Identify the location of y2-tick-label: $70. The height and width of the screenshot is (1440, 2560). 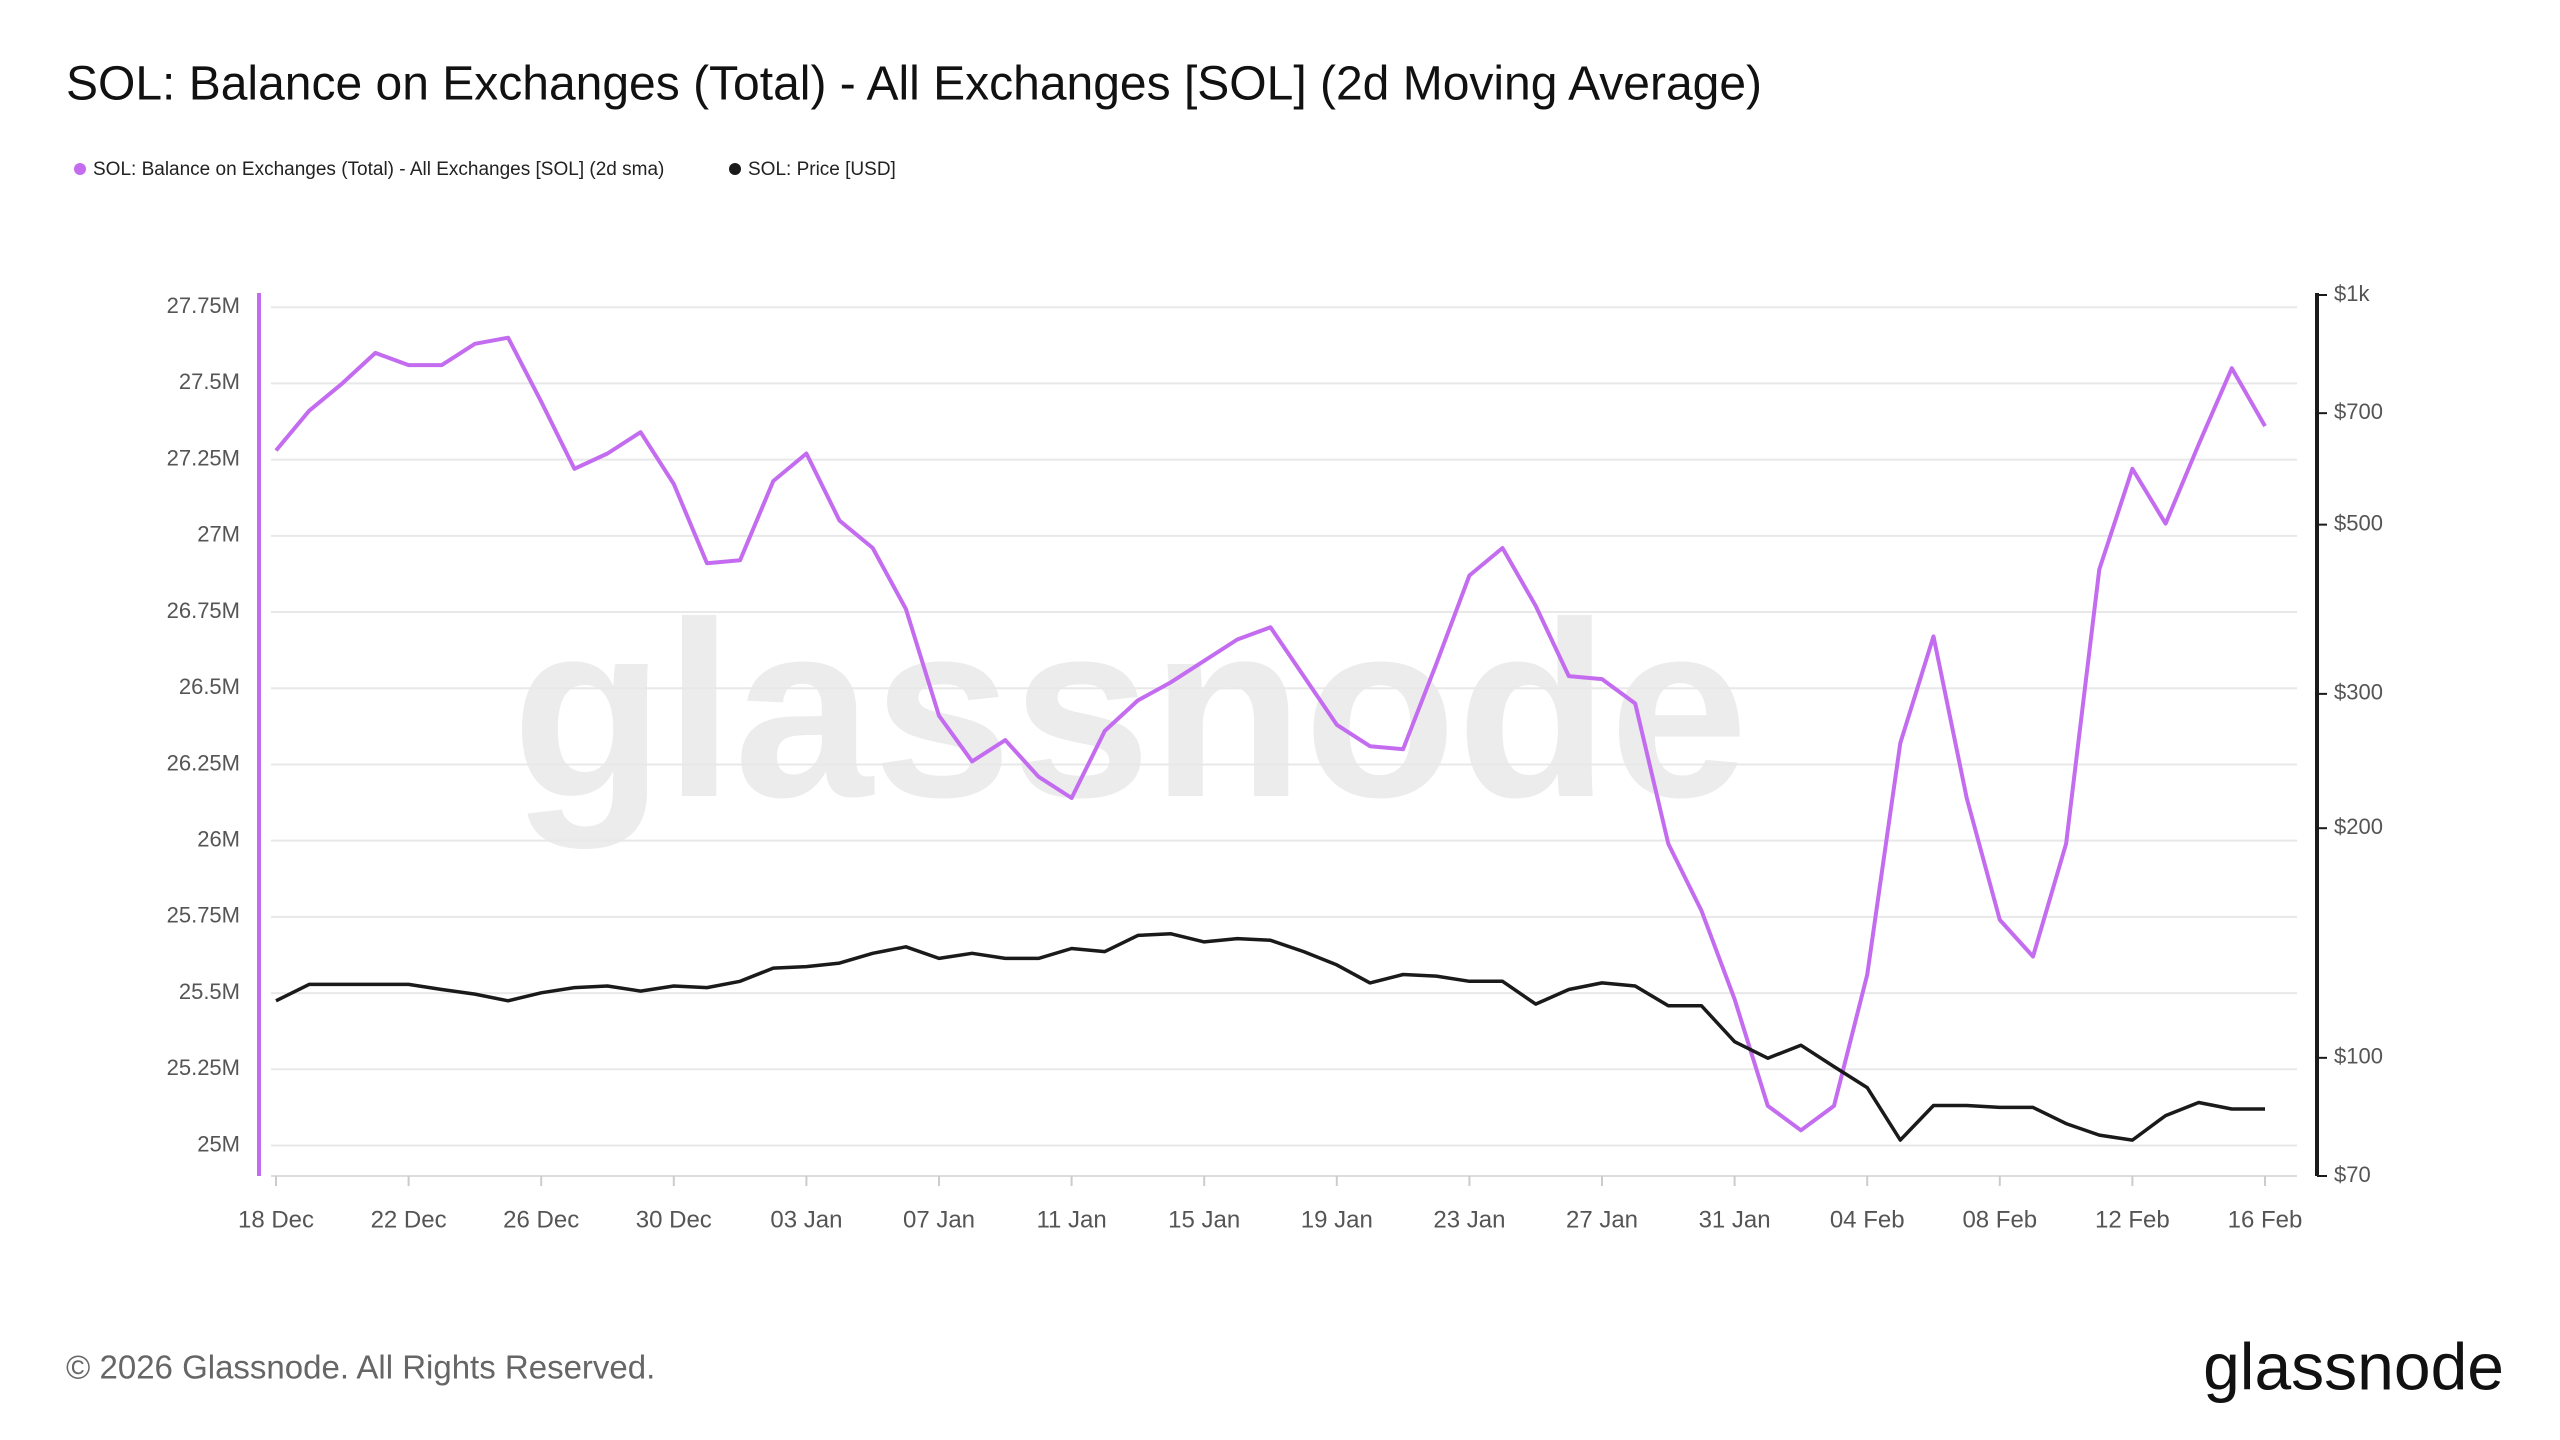
(2352, 1174).